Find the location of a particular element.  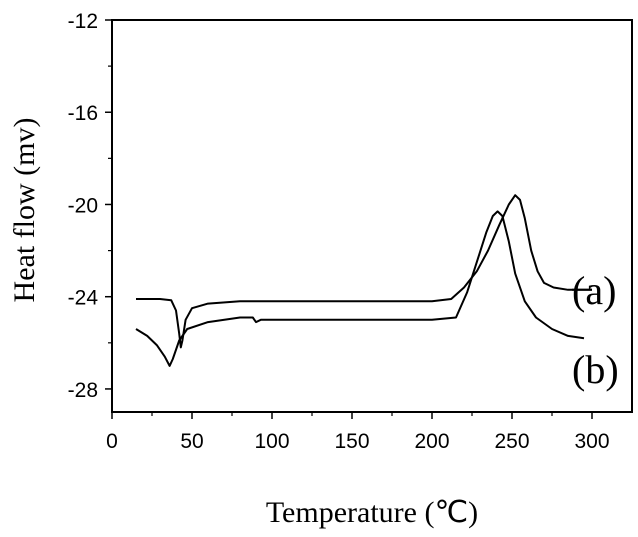

y-axis-ticks: -12 -16 -20 -24 -28 is located at coordinates (90, 206).